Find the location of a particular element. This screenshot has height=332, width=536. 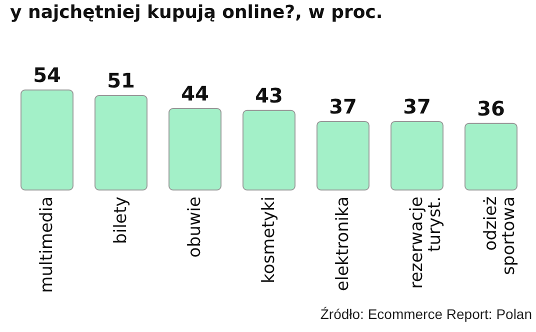

chart-title: y najchętniej kupują online?, w proc. is located at coordinates (196, 12).